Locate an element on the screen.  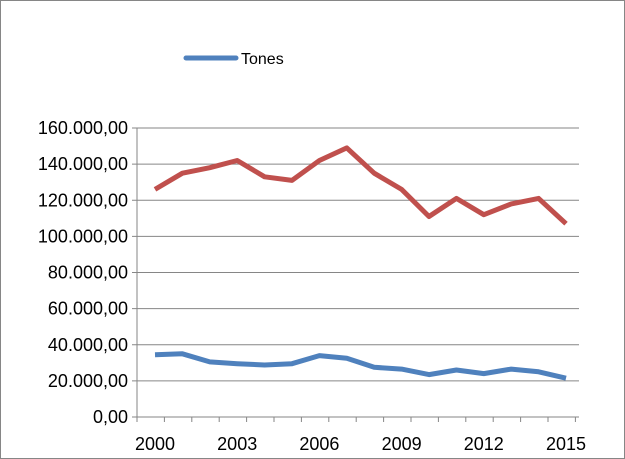
y-tick-label: 140.000,00 is located at coordinates (83, 164).